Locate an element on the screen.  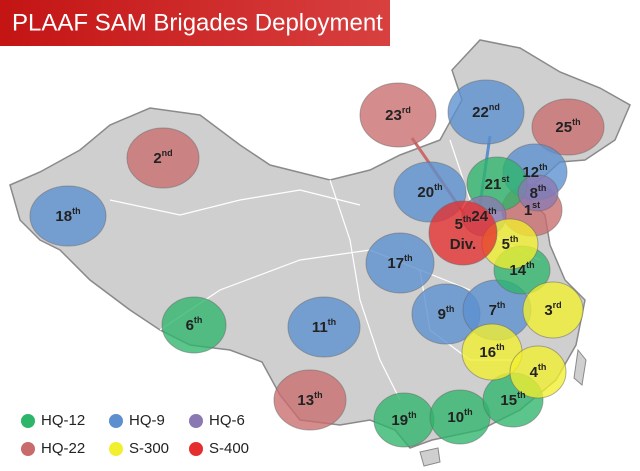
brigade-label: 20th is located at coordinates (429, 191).